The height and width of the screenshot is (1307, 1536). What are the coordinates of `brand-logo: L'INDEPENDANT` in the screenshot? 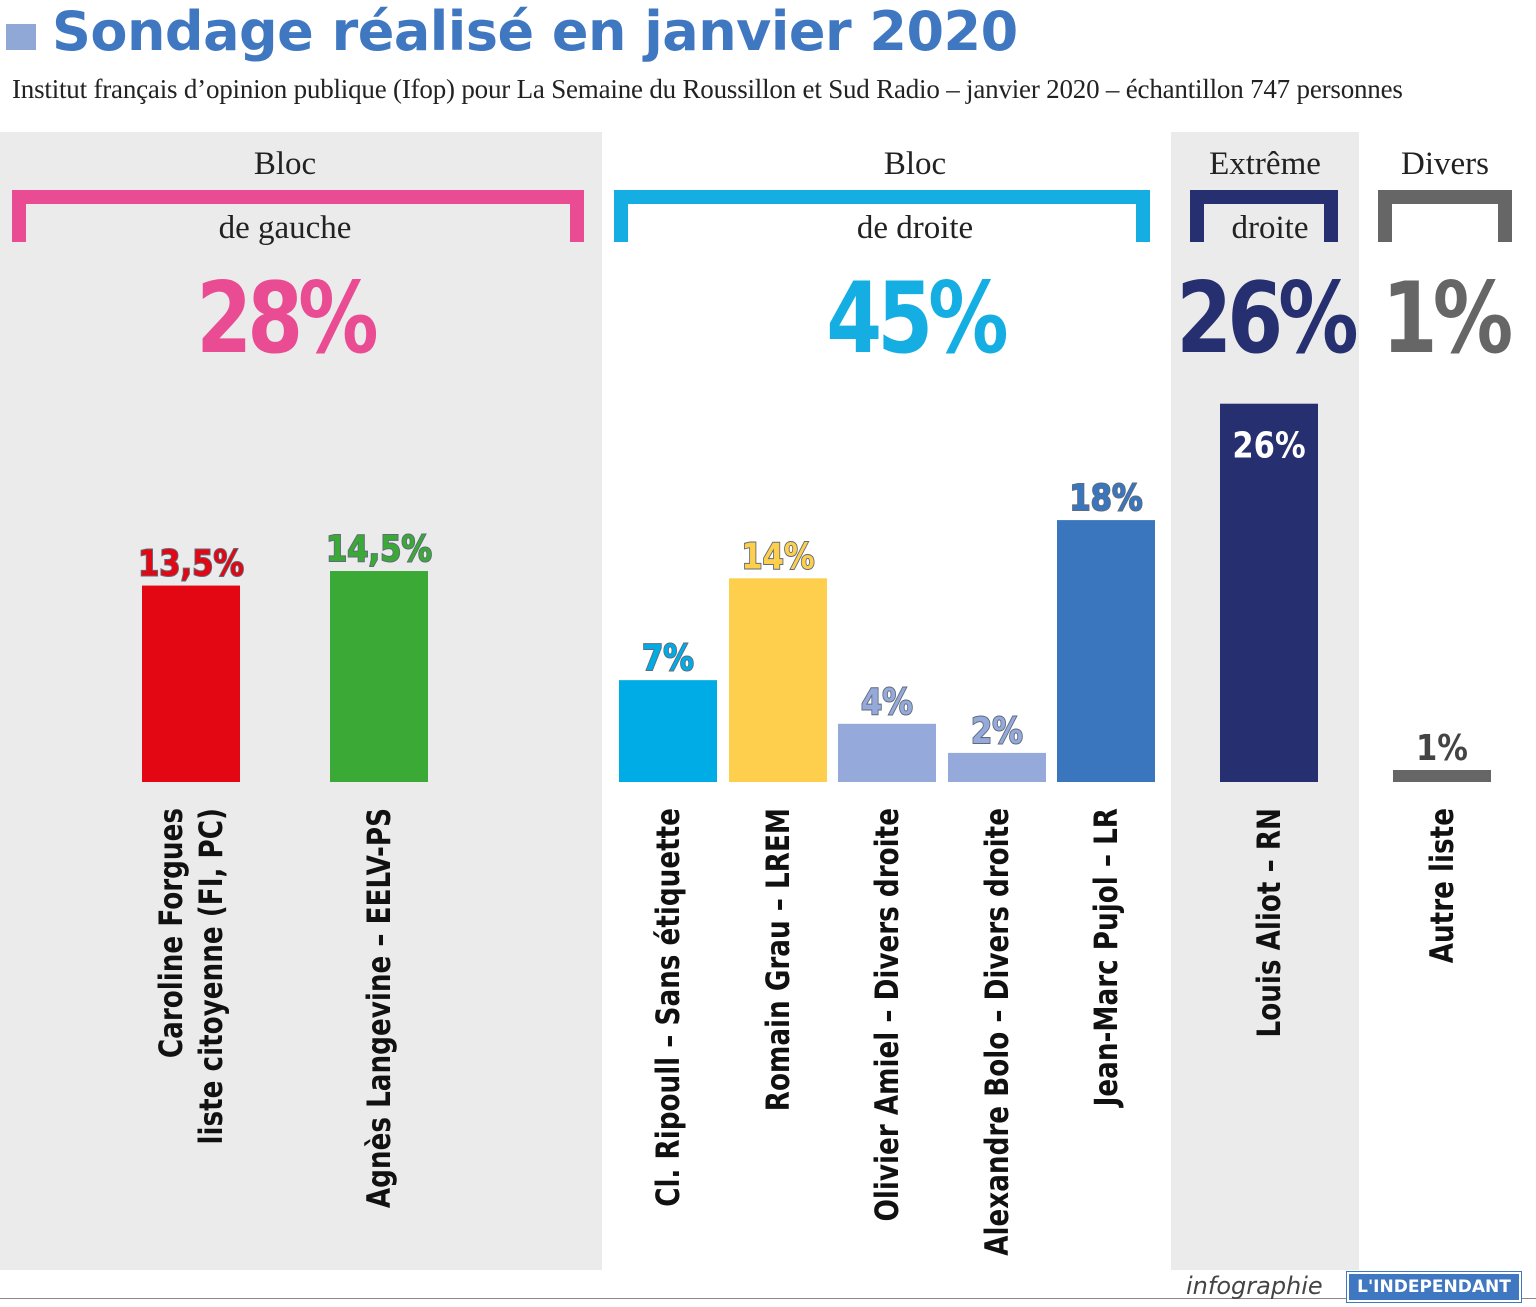 It's located at (1434, 1287).